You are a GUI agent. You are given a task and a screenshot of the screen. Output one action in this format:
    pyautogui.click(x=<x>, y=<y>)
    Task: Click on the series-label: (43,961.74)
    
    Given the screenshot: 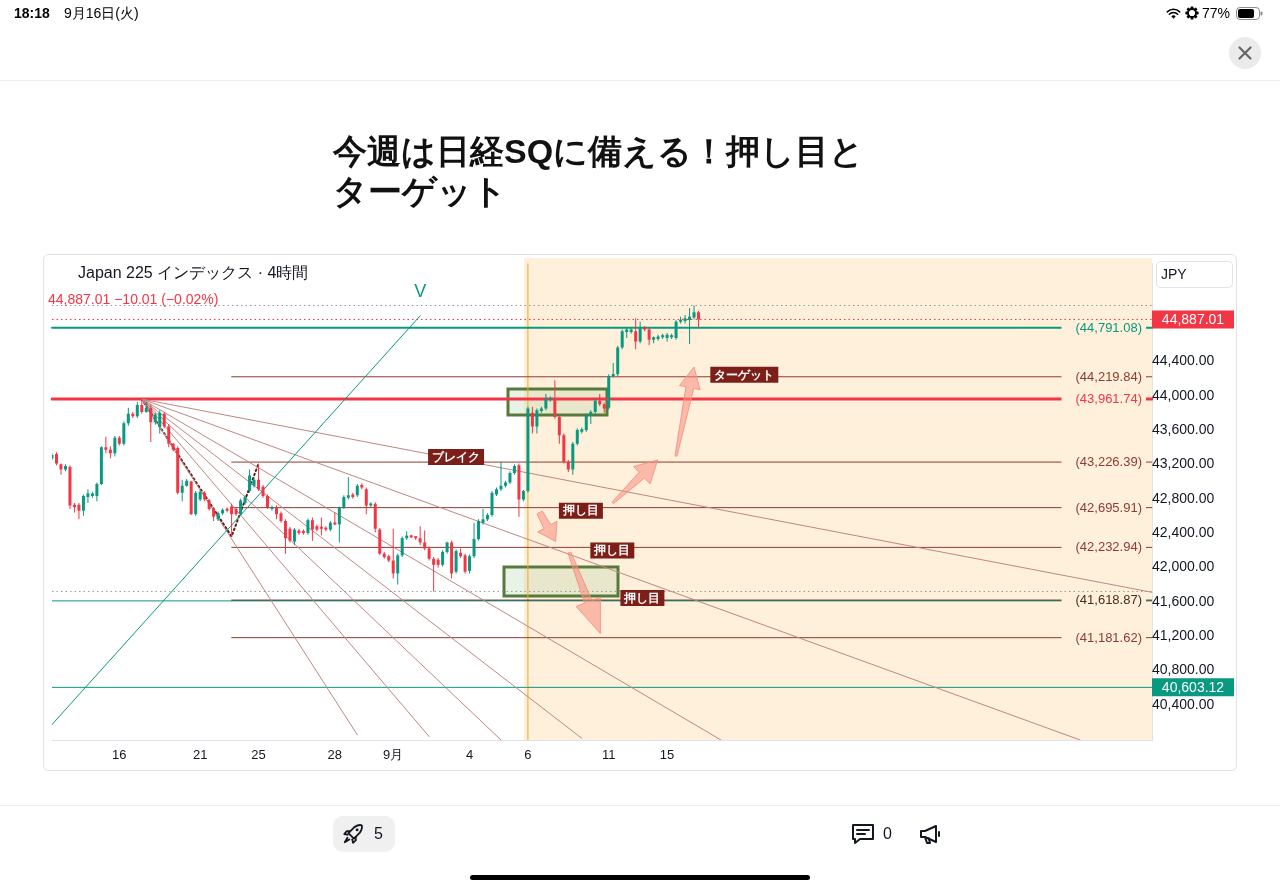 What is the action you would take?
    pyautogui.click(x=1108, y=399)
    